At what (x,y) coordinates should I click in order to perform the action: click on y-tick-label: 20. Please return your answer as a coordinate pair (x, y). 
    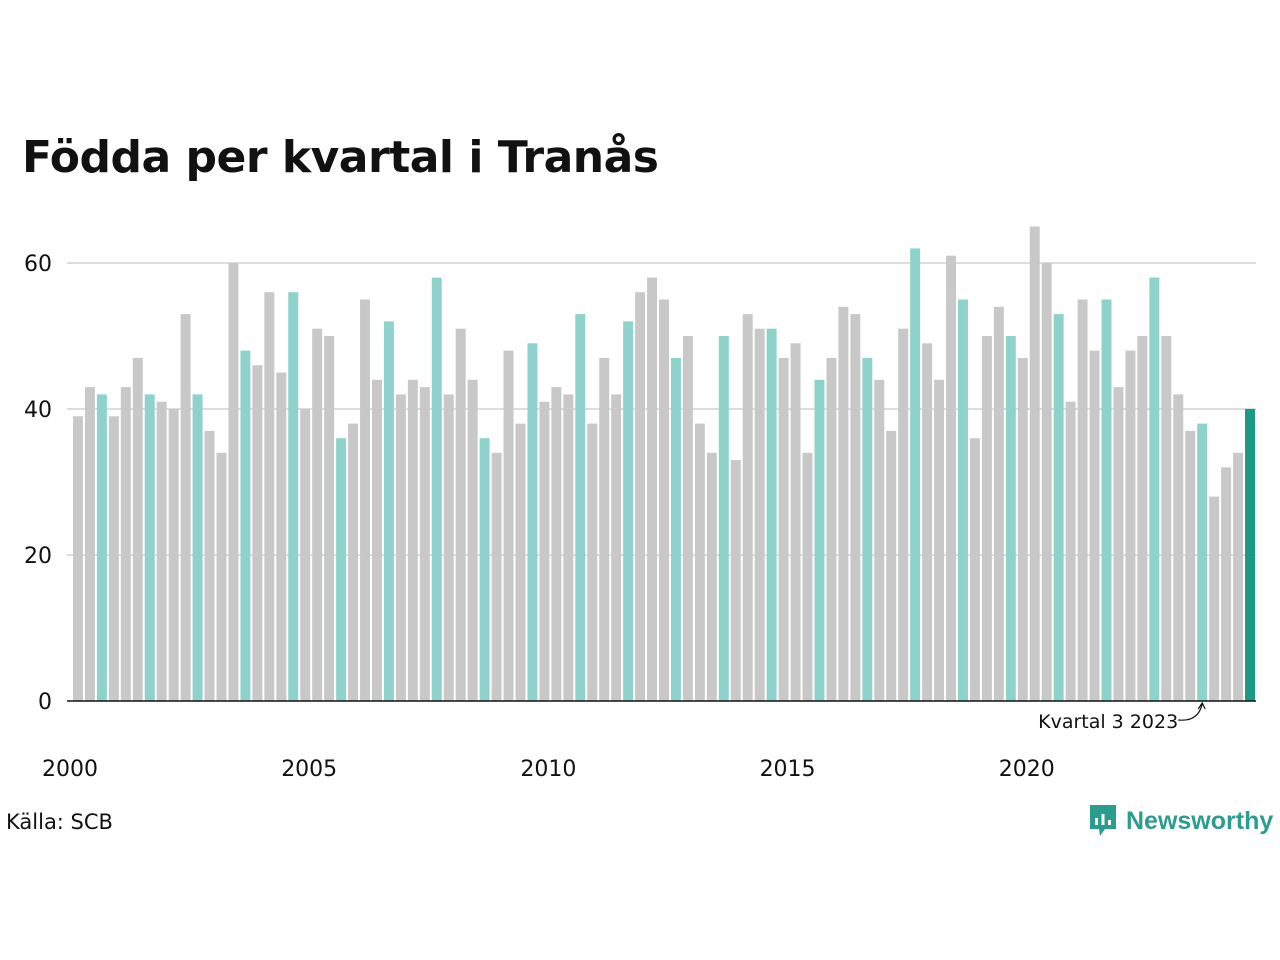
    Looking at the image, I should click on (38, 556).